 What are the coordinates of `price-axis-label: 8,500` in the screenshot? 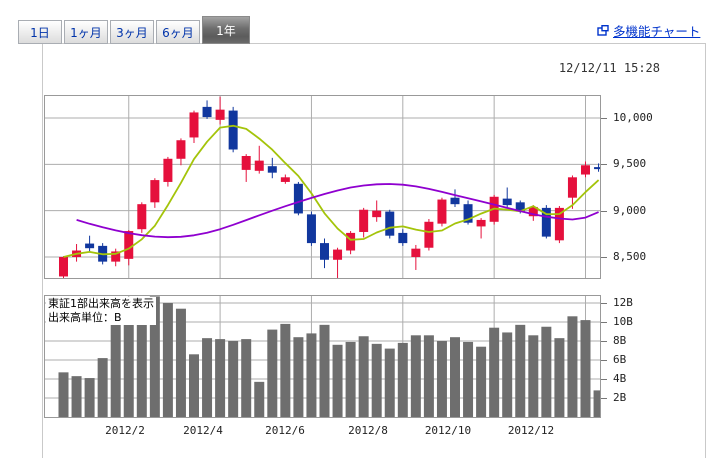 It's located at (630, 256).